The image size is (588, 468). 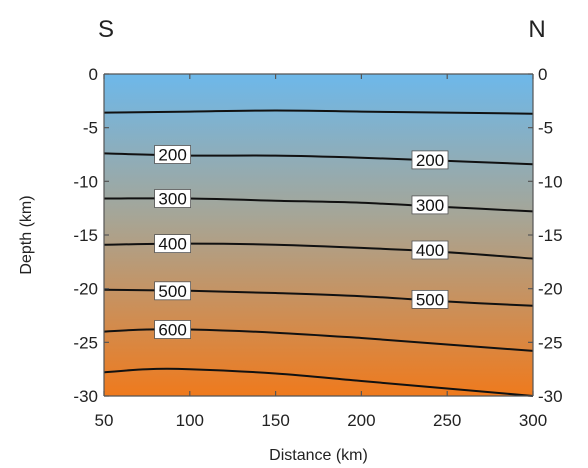 What do you see at coordinates (85, 181) in the screenshot?
I see `y-tick-label: -10` at bounding box center [85, 181].